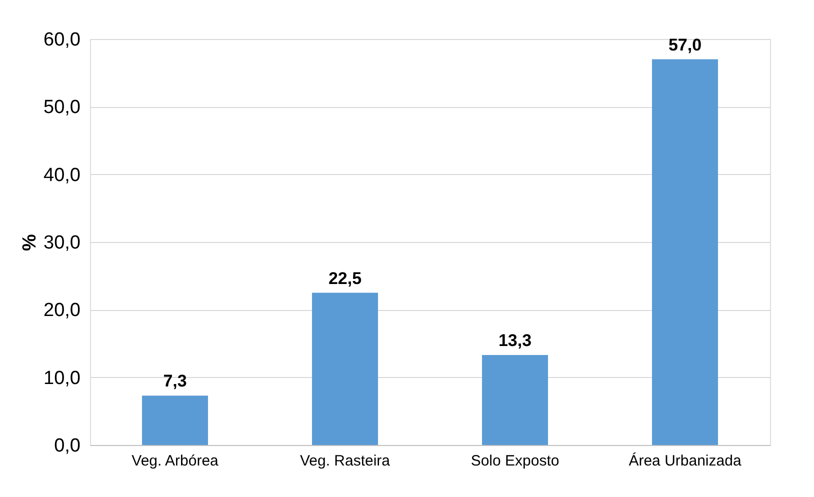 Image resolution: width=814 pixels, height=497 pixels. I want to click on y-tick-label: 50,0, so click(62, 107).